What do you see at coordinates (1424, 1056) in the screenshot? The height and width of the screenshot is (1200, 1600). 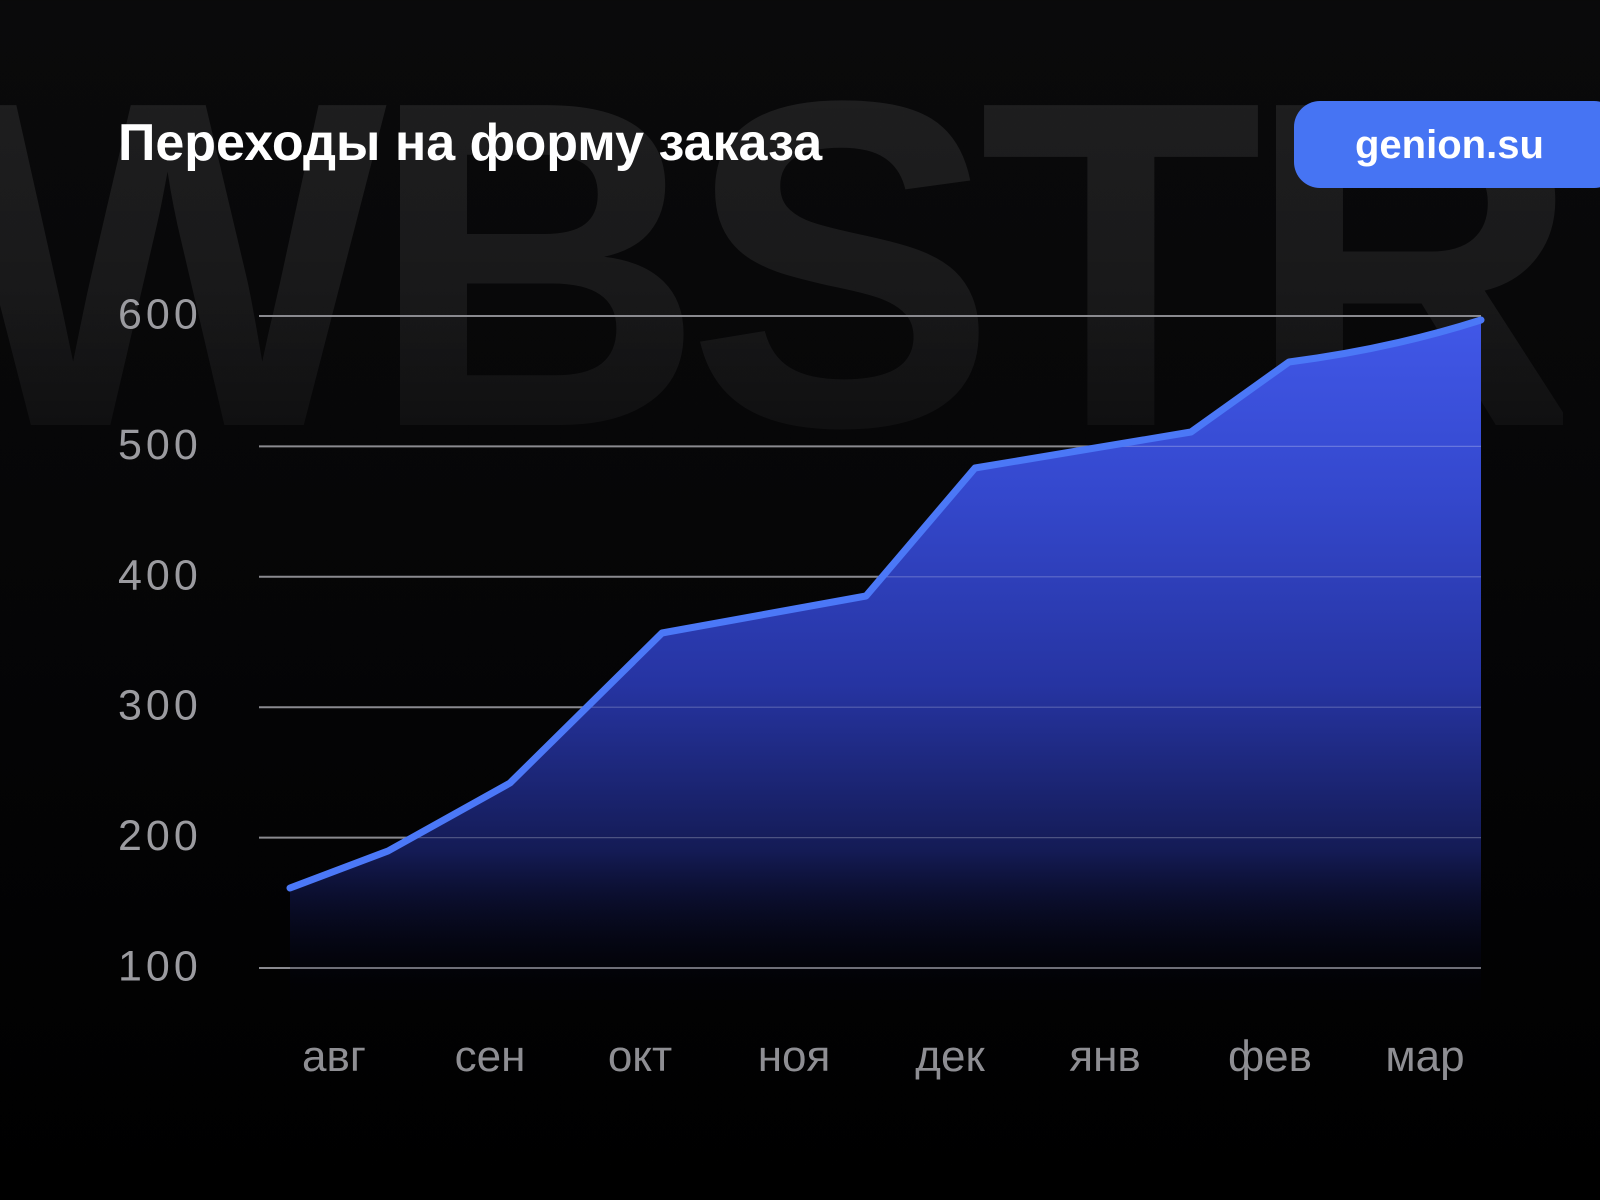 I see `svg-text: мар` at bounding box center [1424, 1056].